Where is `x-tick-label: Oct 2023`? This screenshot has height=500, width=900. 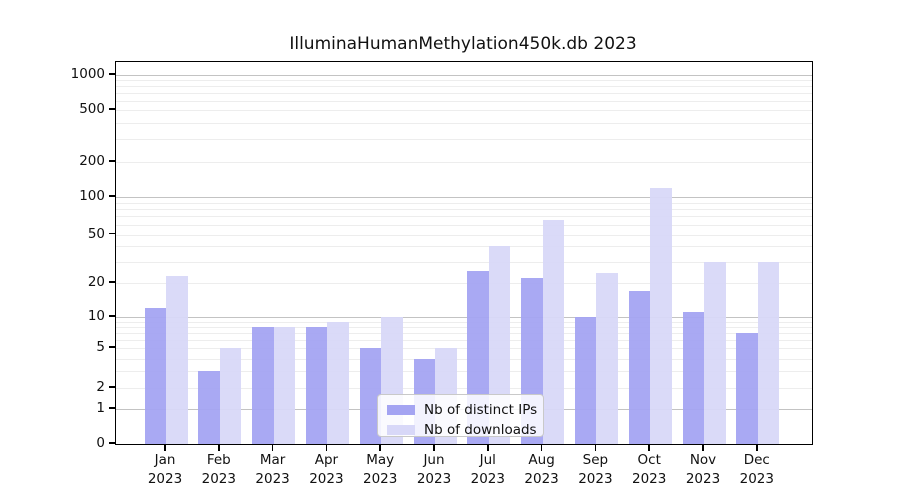 x-tick-label: Oct 2023 is located at coordinates (649, 469).